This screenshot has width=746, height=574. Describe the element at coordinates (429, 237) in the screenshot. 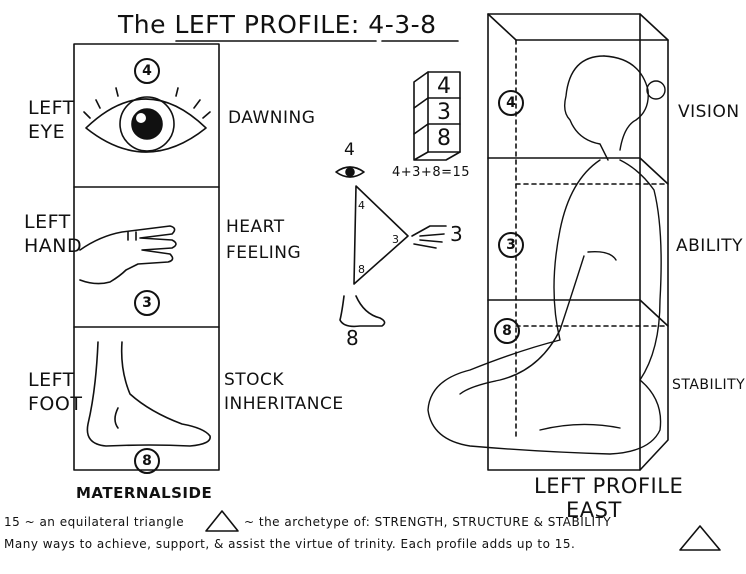

I see `mini-hand-icon` at that location.